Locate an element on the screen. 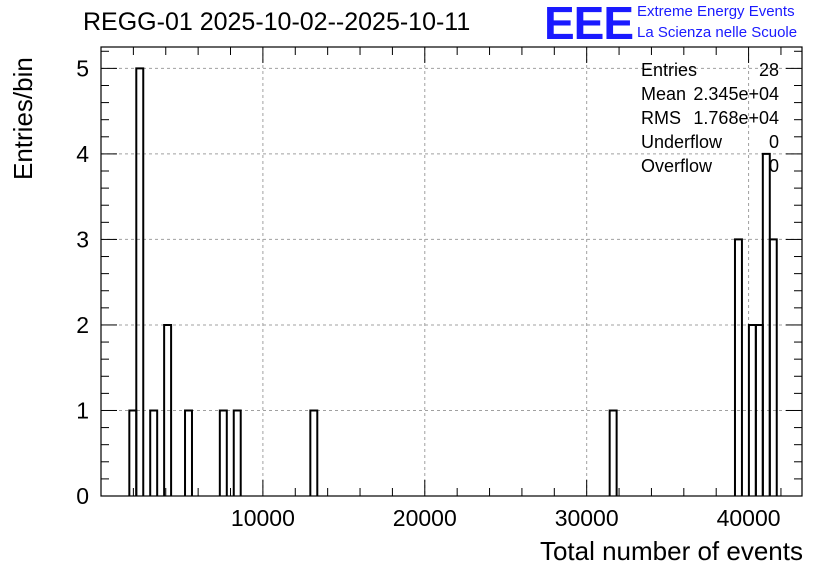 Image resolution: width=836 pixels, height=572 pixels. stats-label: RMS is located at coordinates (661, 118).